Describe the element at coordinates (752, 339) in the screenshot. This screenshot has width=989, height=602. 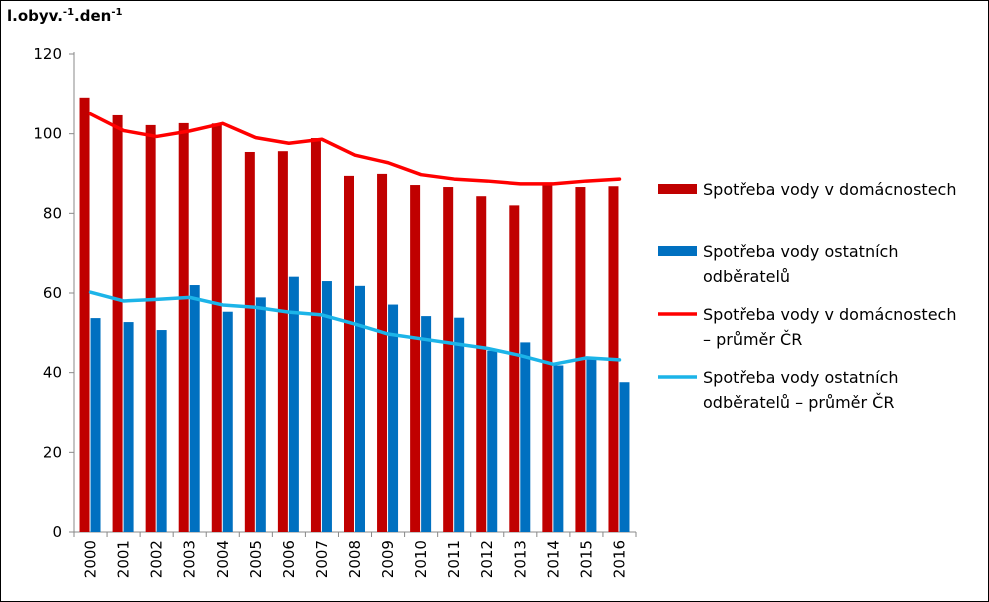
I see `legend-label: – průměr ČR` at that location.